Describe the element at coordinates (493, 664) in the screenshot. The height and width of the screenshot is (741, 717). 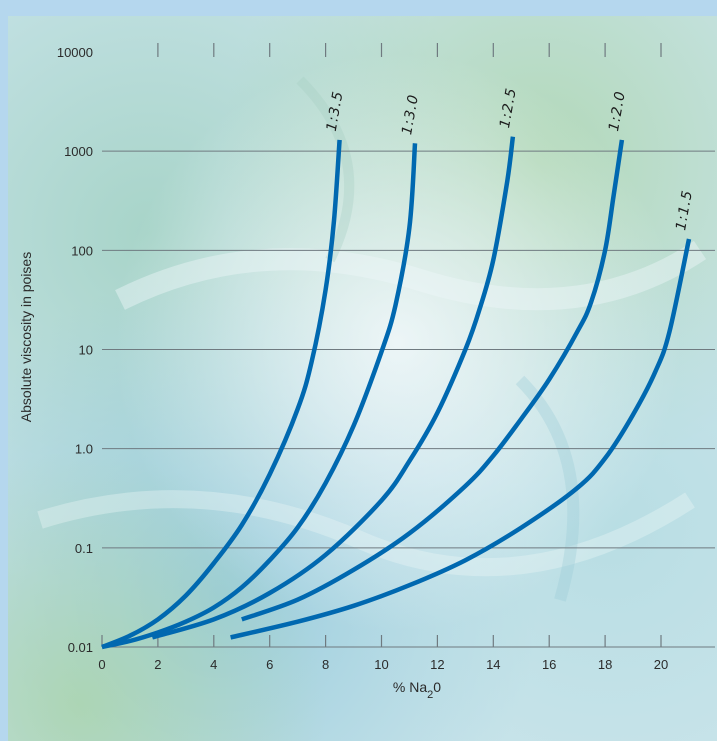
I see `x-tick-label-14: 14` at that location.